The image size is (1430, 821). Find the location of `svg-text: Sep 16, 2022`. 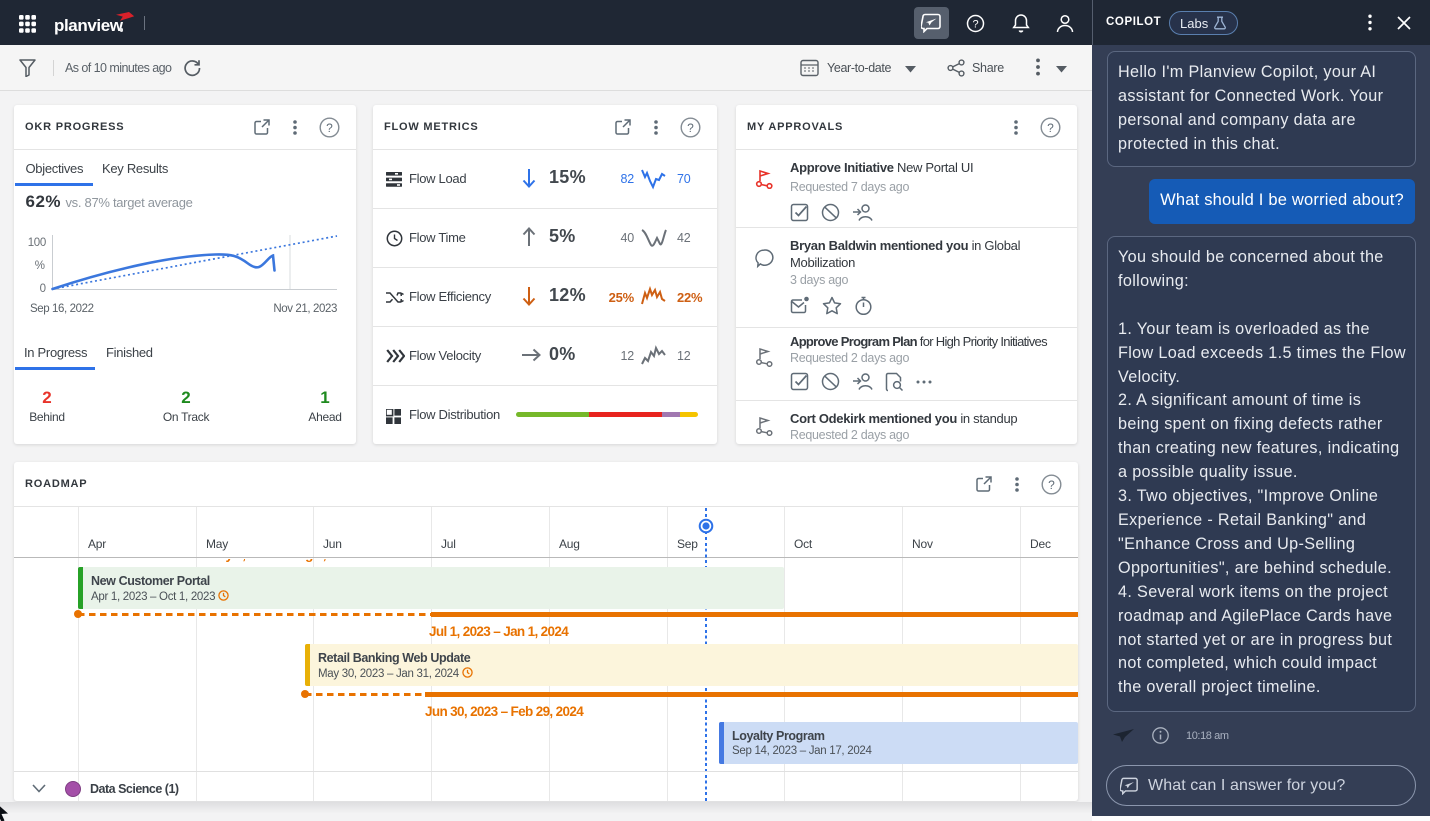

svg-text: Sep 16, 2022 is located at coordinates (62, 309).